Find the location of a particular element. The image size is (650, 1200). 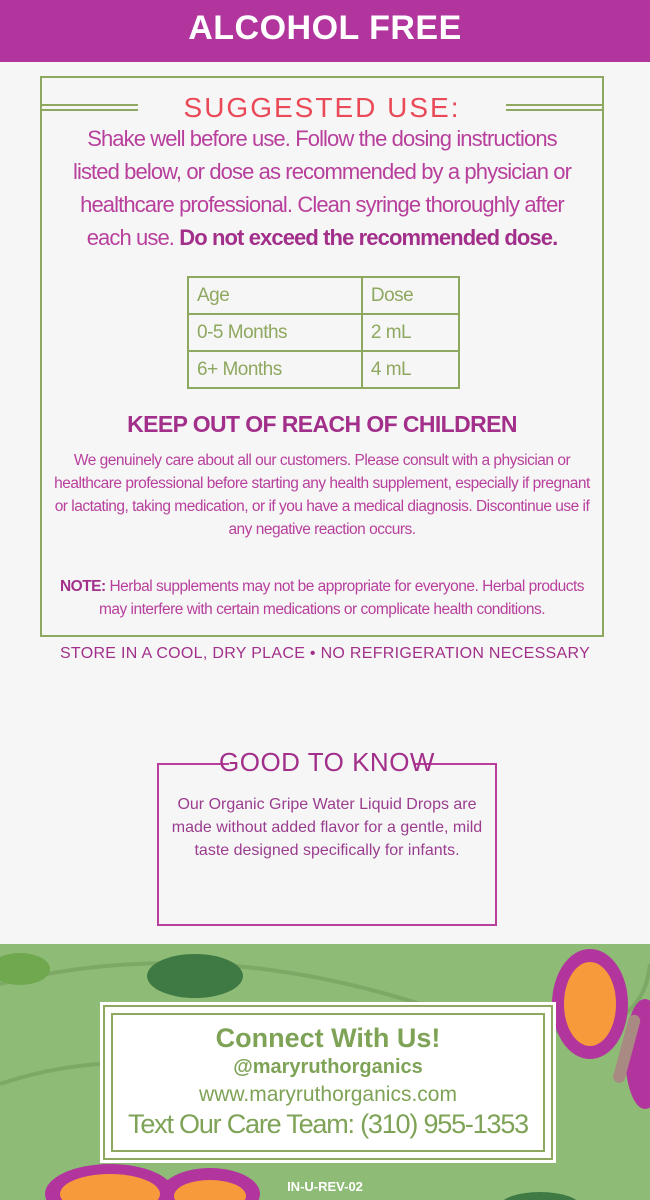

social-handle: @maryruthorganics is located at coordinates (328, 1067).